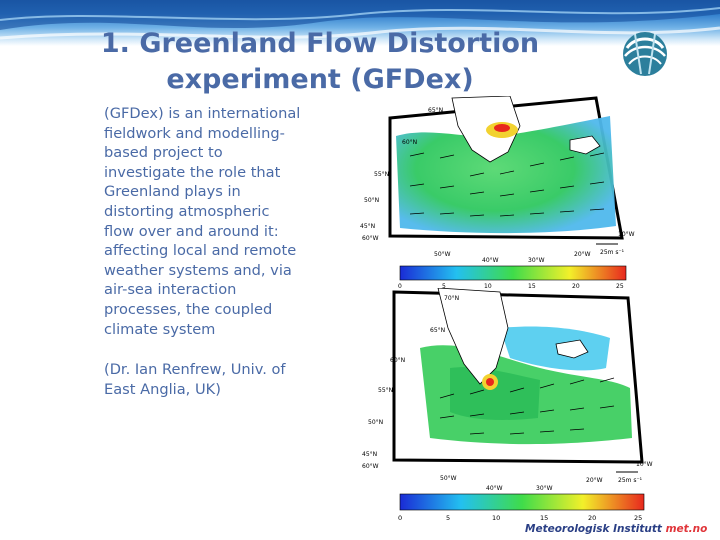  I want to click on footer-institute: Meteorologisk Institutt met.no, so click(616, 529).